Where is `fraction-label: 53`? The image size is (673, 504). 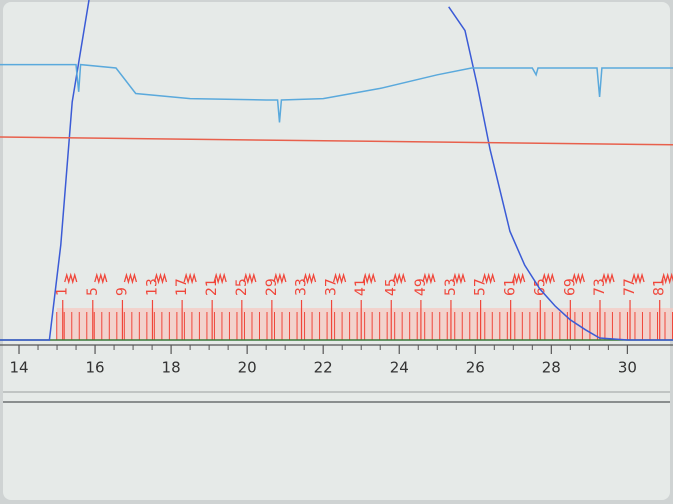 fraction-label: 53 is located at coordinates (451, 287).